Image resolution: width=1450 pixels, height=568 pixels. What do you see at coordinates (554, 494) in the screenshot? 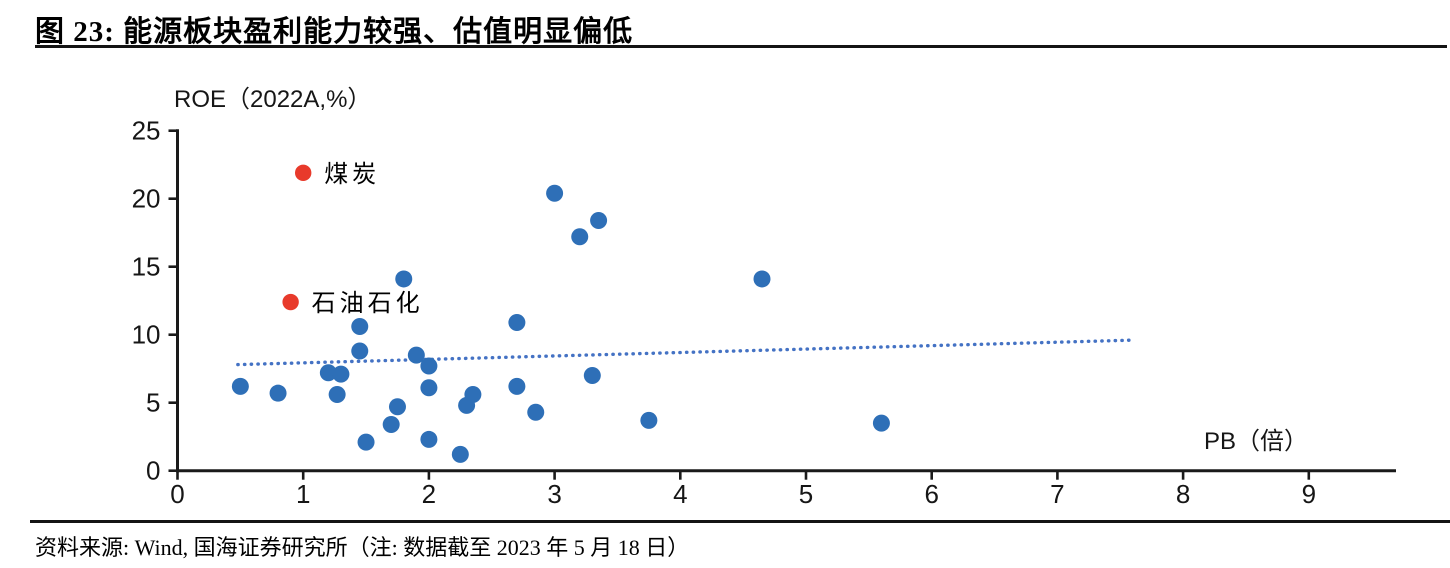
I see `x-tick-label: 3` at bounding box center [554, 494].